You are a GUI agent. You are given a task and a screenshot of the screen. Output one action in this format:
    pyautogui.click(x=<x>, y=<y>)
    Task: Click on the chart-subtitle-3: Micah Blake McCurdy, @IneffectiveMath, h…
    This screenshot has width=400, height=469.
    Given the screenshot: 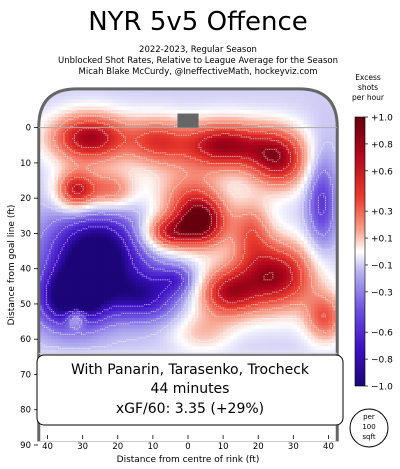 What is the action you would take?
    pyautogui.click(x=198, y=72)
    